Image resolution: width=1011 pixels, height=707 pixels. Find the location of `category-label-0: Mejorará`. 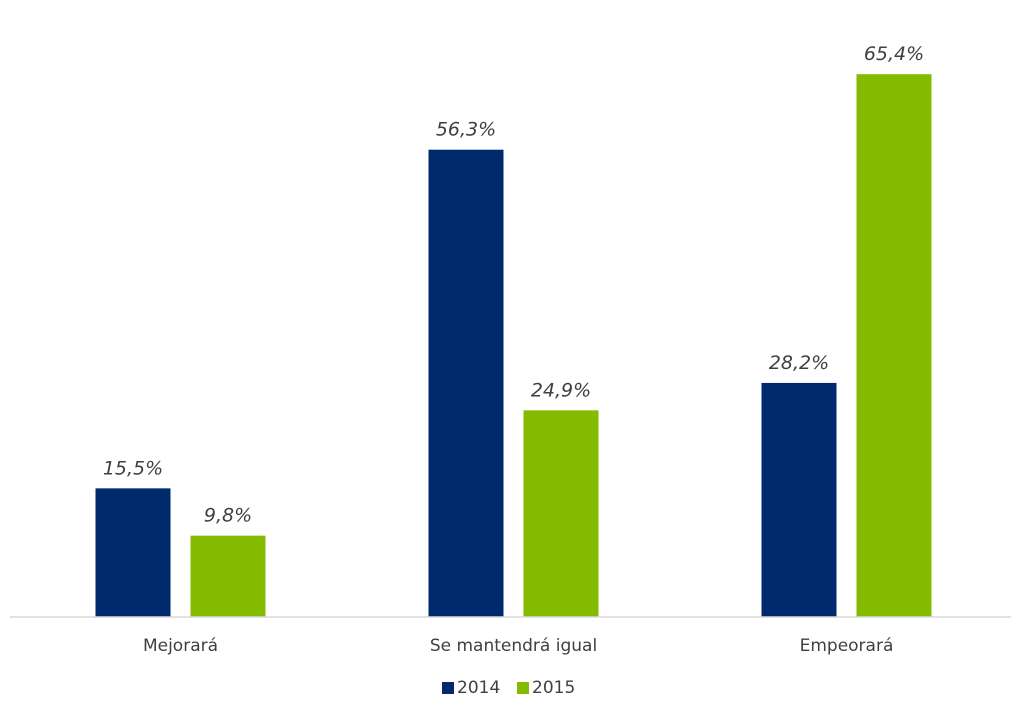

category-label-0: Mejorará is located at coordinates (180, 646).